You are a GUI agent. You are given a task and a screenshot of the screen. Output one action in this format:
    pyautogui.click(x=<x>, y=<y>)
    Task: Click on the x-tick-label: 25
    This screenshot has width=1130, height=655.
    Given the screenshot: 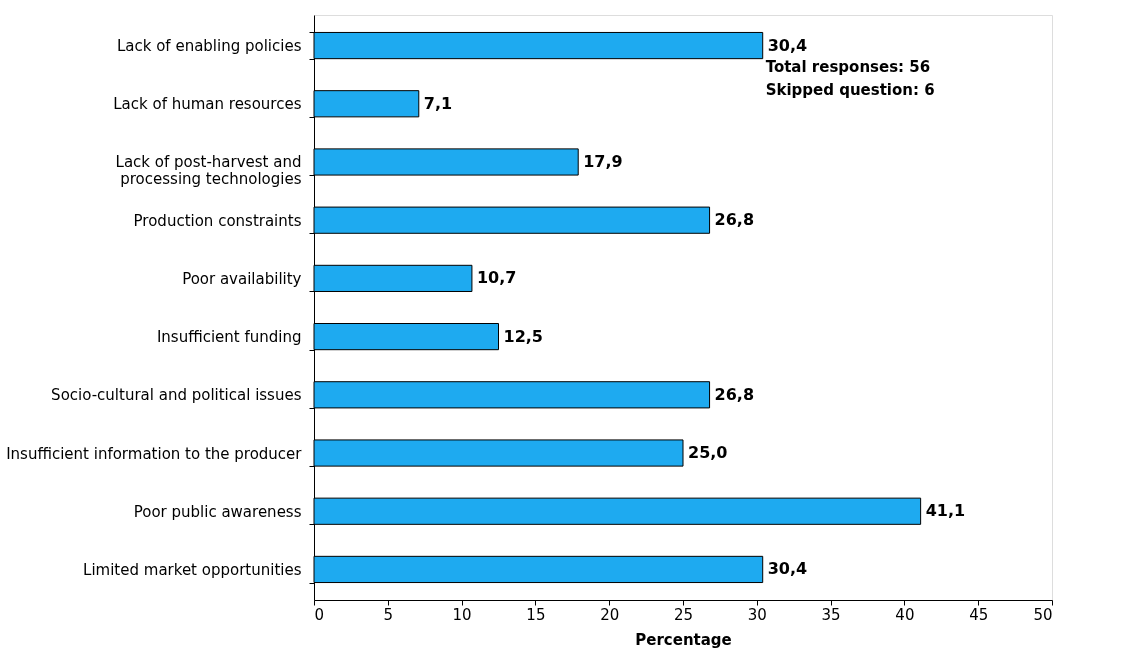 What is the action you would take?
    pyautogui.click(x=683, y=614)
    